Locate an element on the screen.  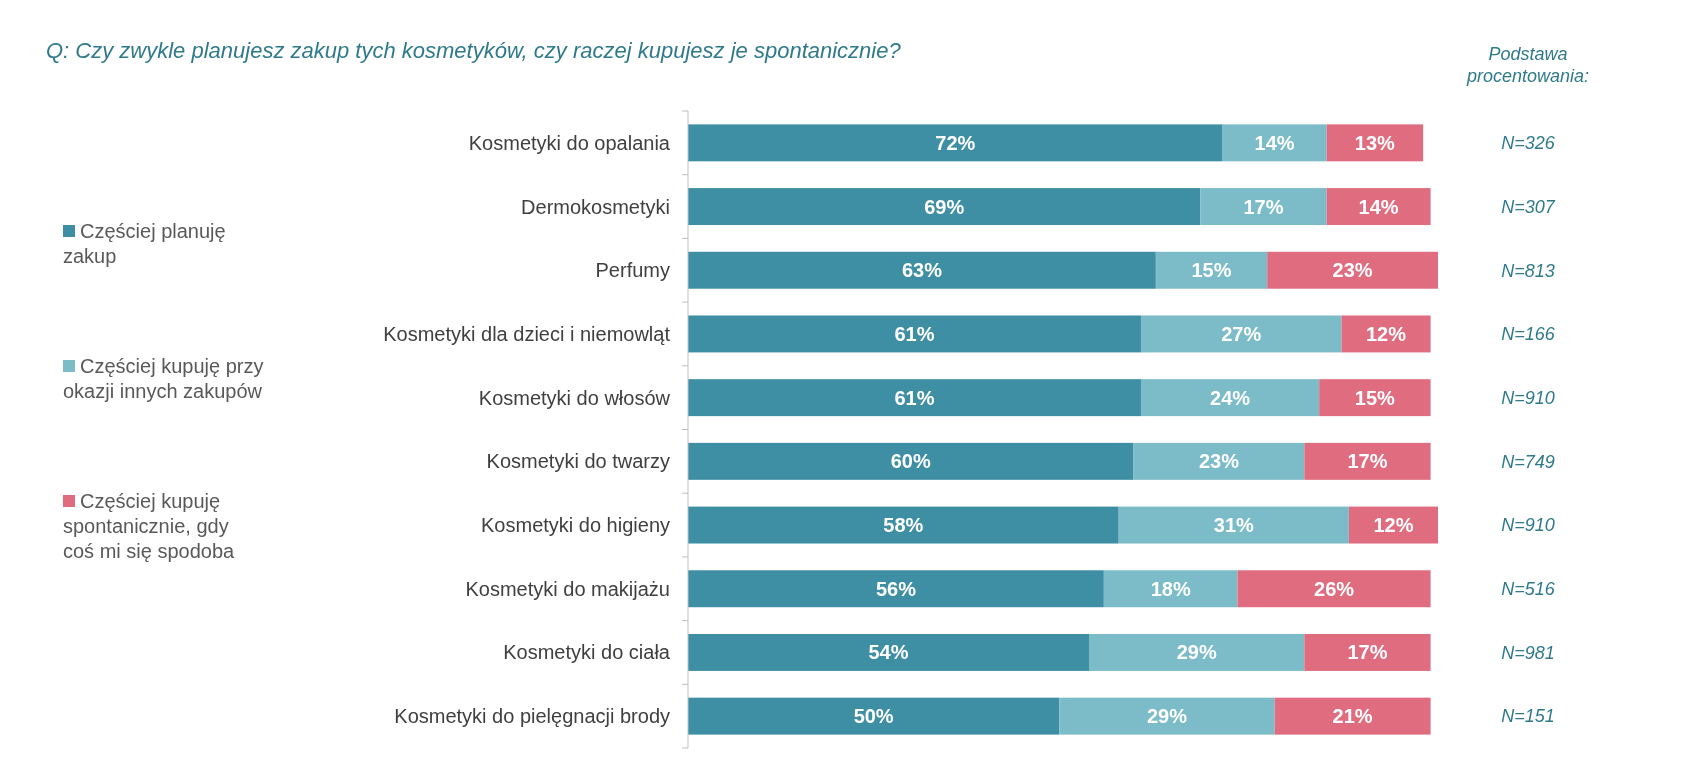
data-label: 72% is located at coordinates (955, 142).